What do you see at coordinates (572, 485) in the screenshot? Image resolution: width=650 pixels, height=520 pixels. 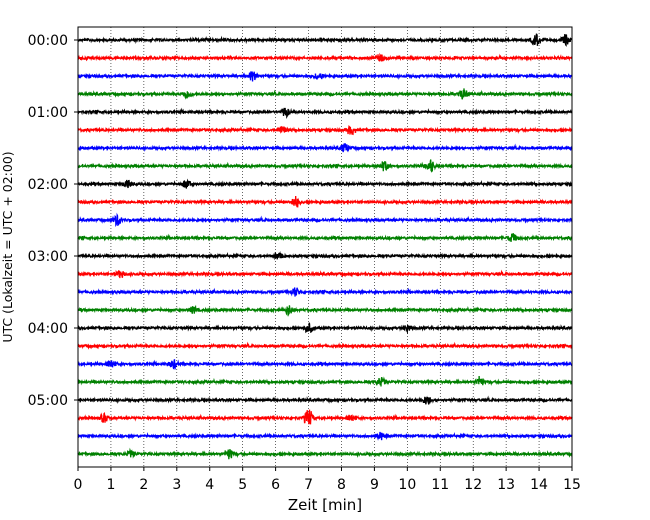 I see `x-tick-label: 15` at bounding box center [572, 485].